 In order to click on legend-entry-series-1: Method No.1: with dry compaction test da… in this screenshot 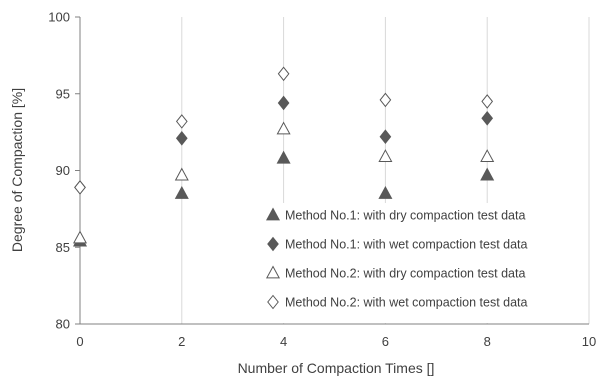, I will do `click(405, 216)`.